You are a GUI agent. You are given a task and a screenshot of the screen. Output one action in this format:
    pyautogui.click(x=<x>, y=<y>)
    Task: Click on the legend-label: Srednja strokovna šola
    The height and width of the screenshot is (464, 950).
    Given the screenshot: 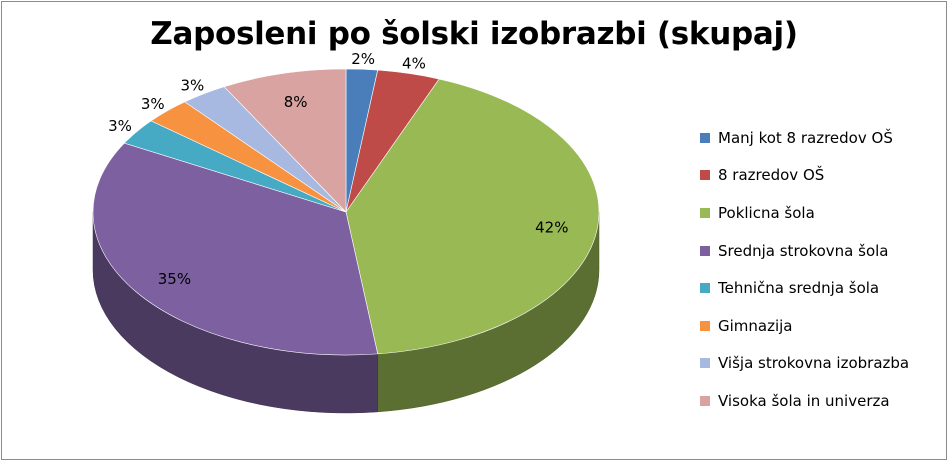 What is the action you would take?
    pyautogui.click(x=803, y=250)
    